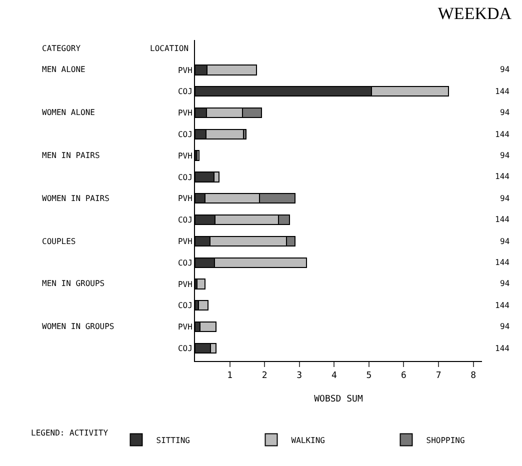 The height and width of the screenshot is (466, 522). Describe the element at coordinates (64, 69) in the screenshot. I see `text: MEN ALONE` at that location.